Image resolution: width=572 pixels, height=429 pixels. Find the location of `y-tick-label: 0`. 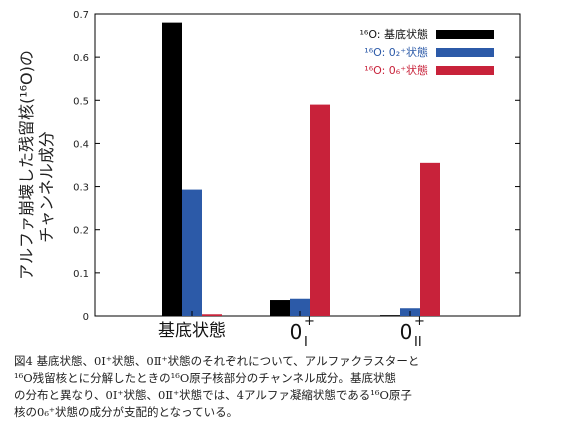

y-tick-label: 0 is located at coordinates (86, 317).